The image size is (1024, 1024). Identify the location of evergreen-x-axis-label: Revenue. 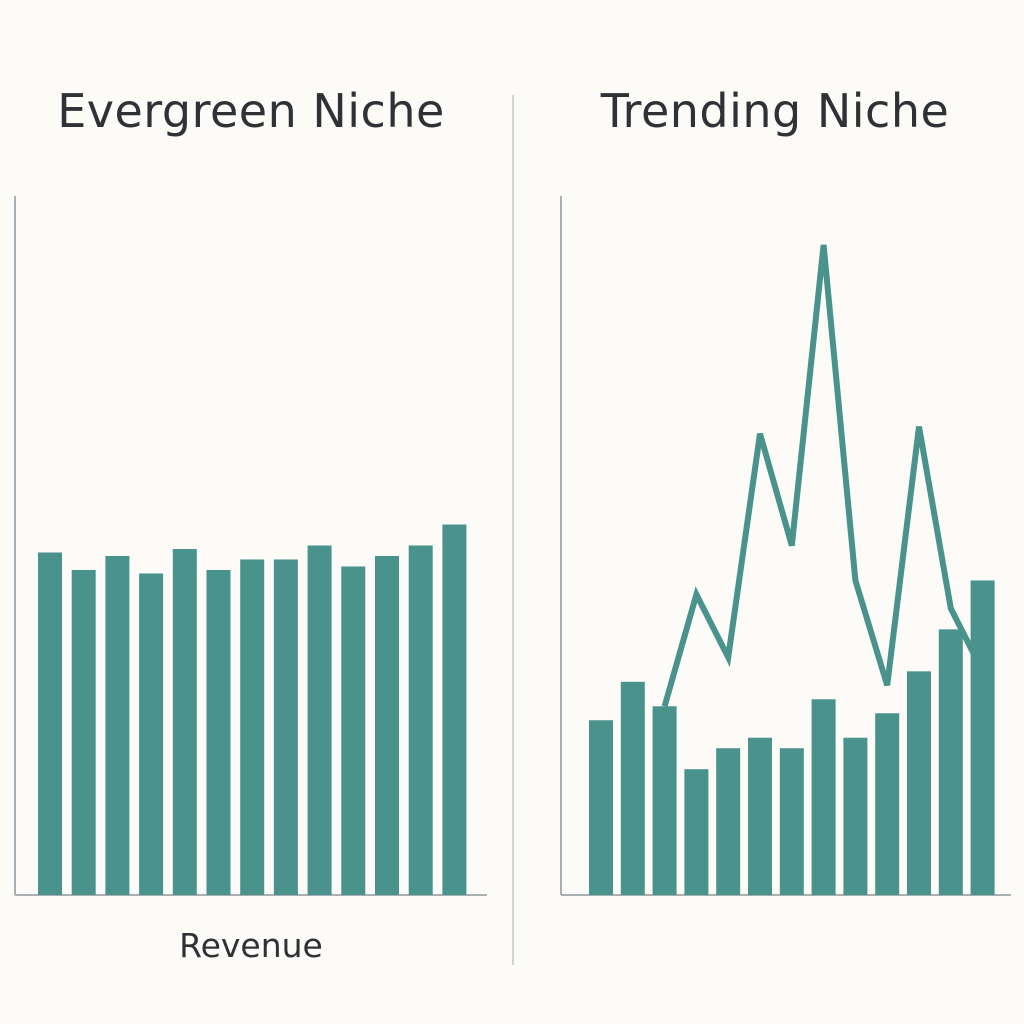
(251, 945).